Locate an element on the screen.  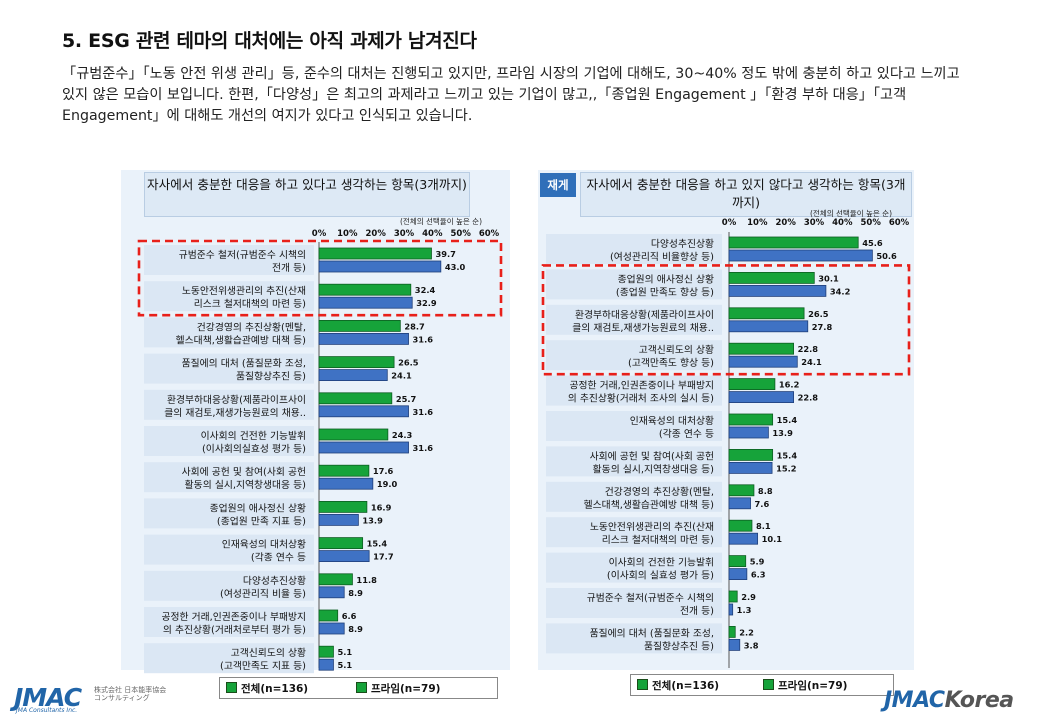
left-category-label: 의 추진상황(거래처로부터 평가 등) is located at coordinates (234, 630).